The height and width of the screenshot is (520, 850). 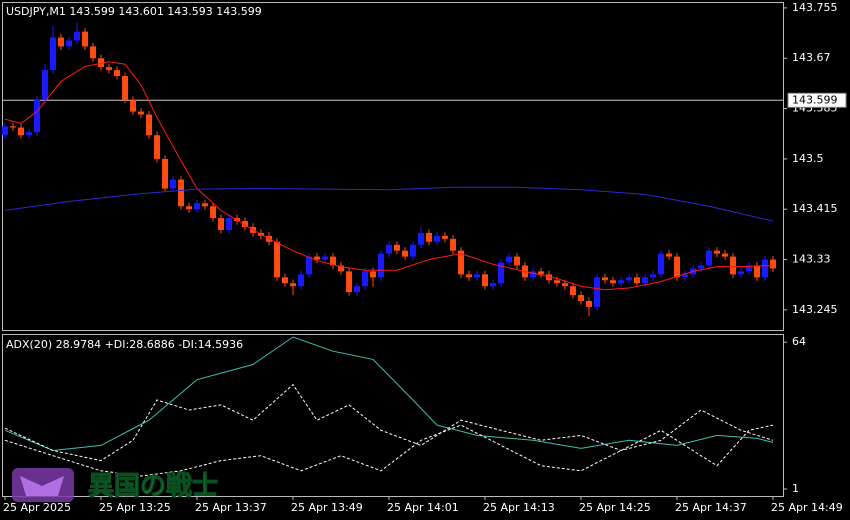 What do you see at coordinates (807, 507) in the screenshot?
I see `x-tick-label: 25 Apr 14:49` at bounding box center [807, 507].